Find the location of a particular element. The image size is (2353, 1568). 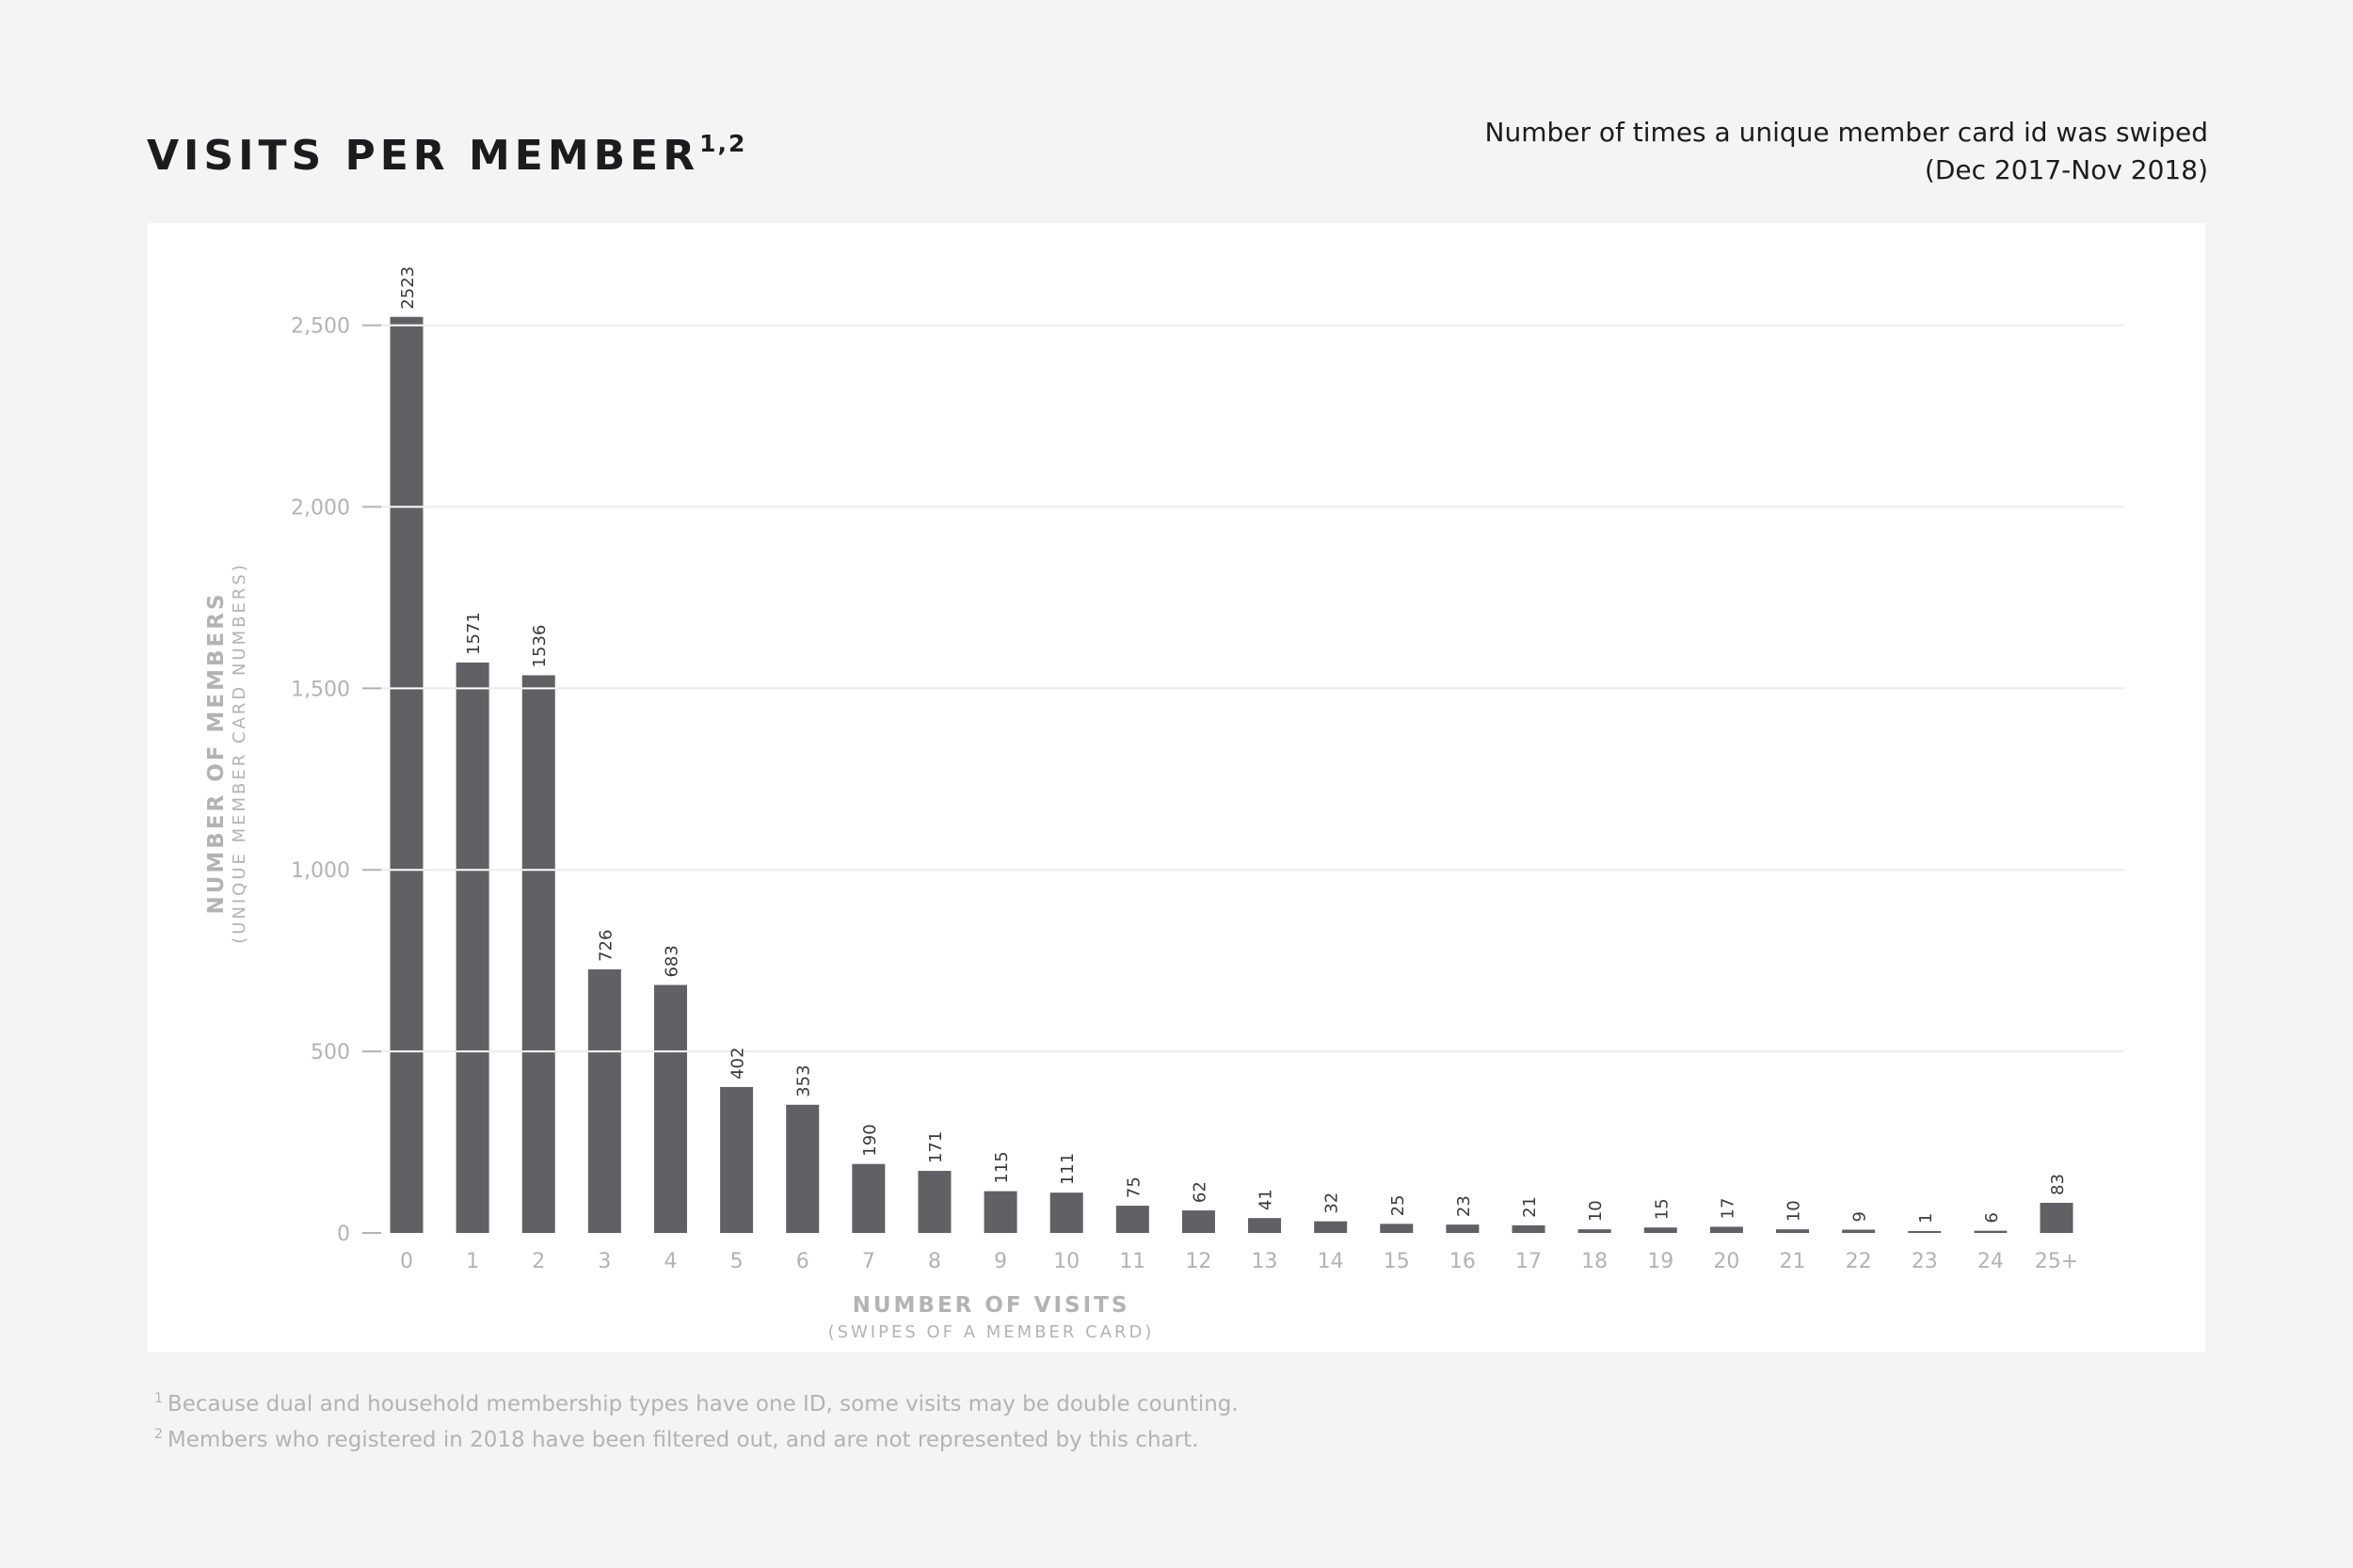

data-label: 402 is located at coordinates (738, 1064).